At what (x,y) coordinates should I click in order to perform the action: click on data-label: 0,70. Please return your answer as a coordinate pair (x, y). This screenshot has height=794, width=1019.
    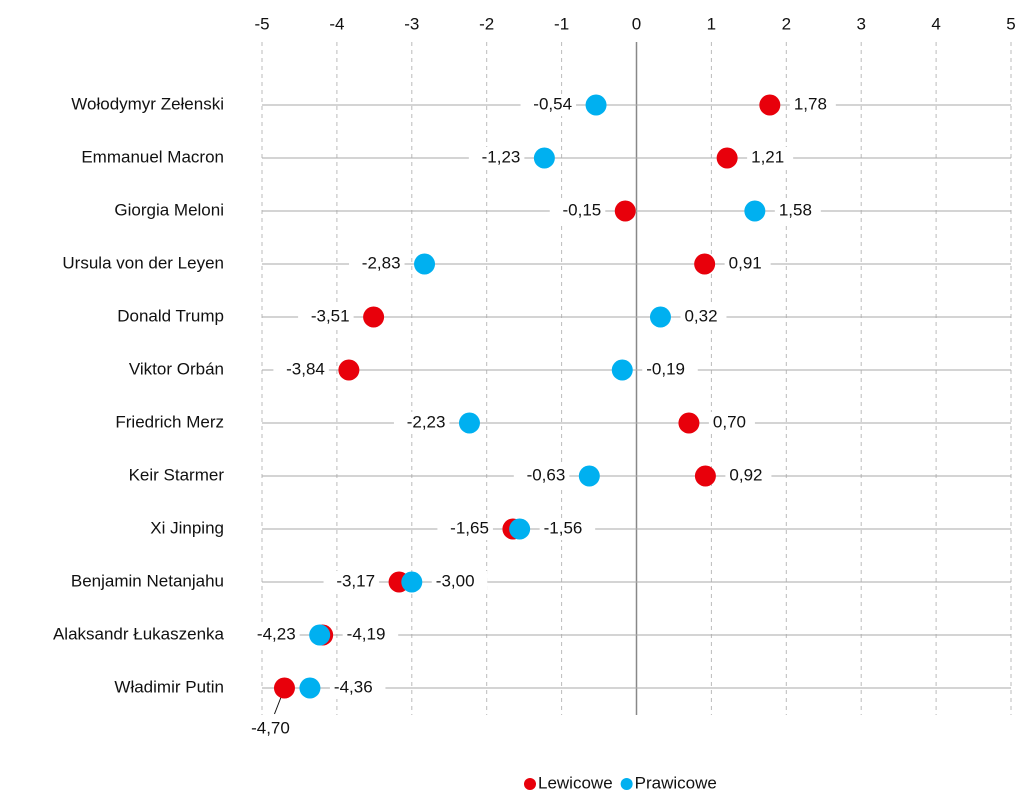
    Looking at the image, I should click on (729, 421).